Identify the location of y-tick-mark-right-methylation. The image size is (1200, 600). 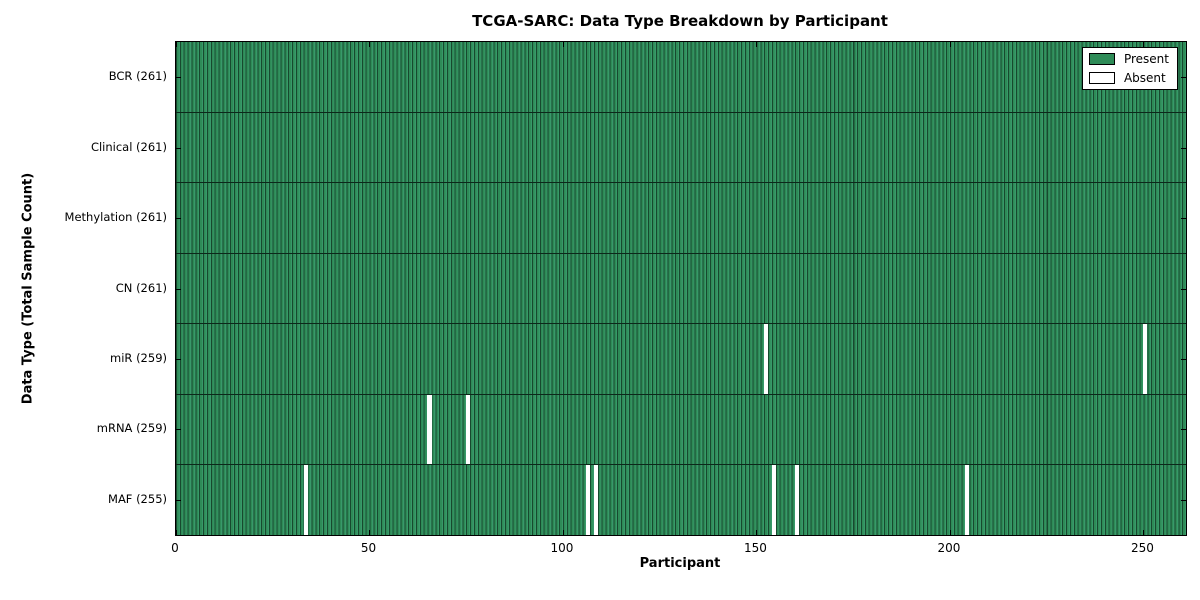
(1183, 219).